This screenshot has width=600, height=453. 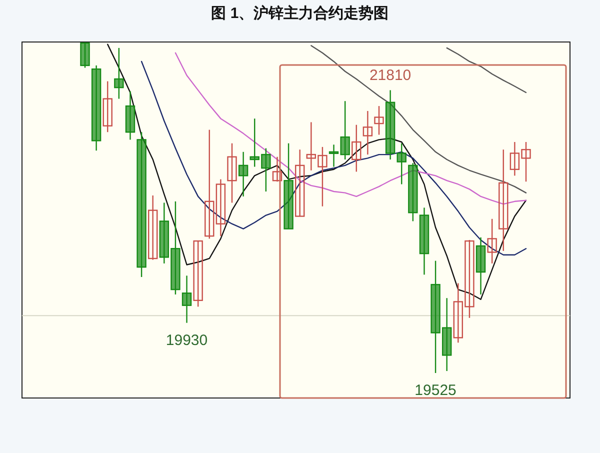 What do you see at coordinates (187, 340) in the screenshot?
I see `annotation: 19930` at bounding box center [187, 340].